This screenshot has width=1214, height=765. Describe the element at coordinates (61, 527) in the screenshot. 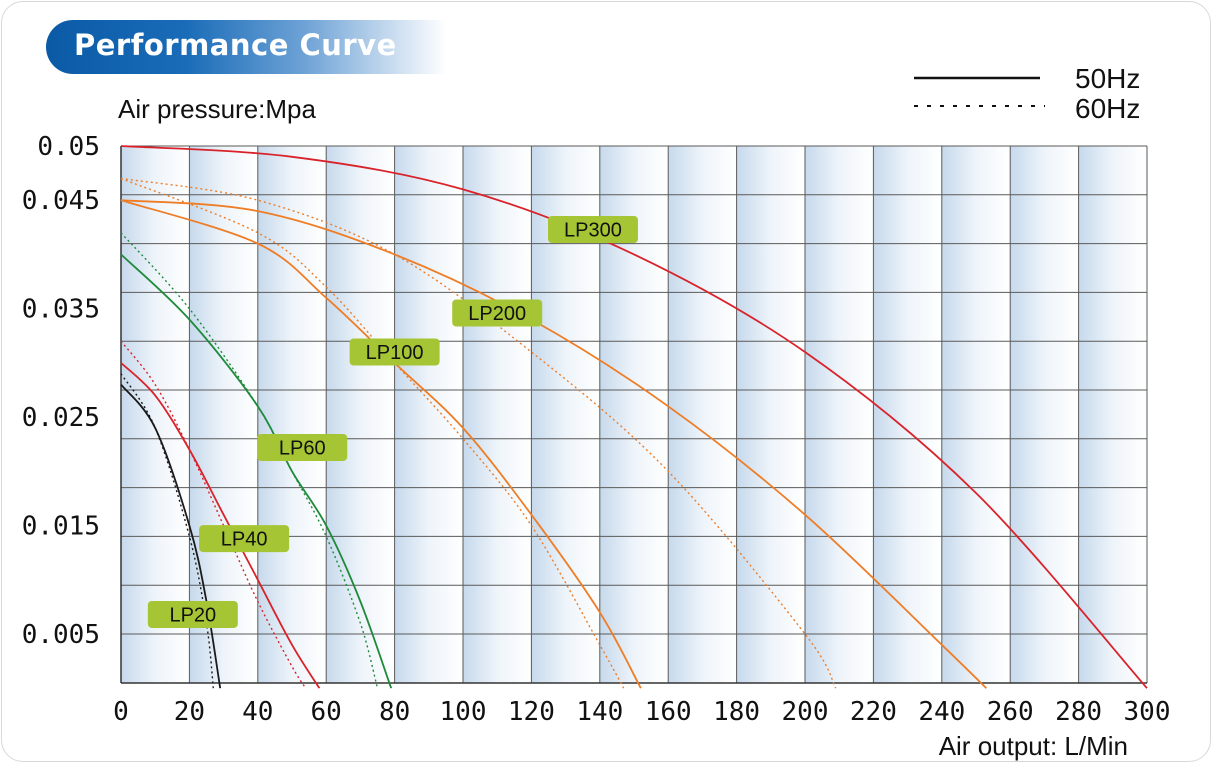

I see `y-tick-label: 0.015` at that location.